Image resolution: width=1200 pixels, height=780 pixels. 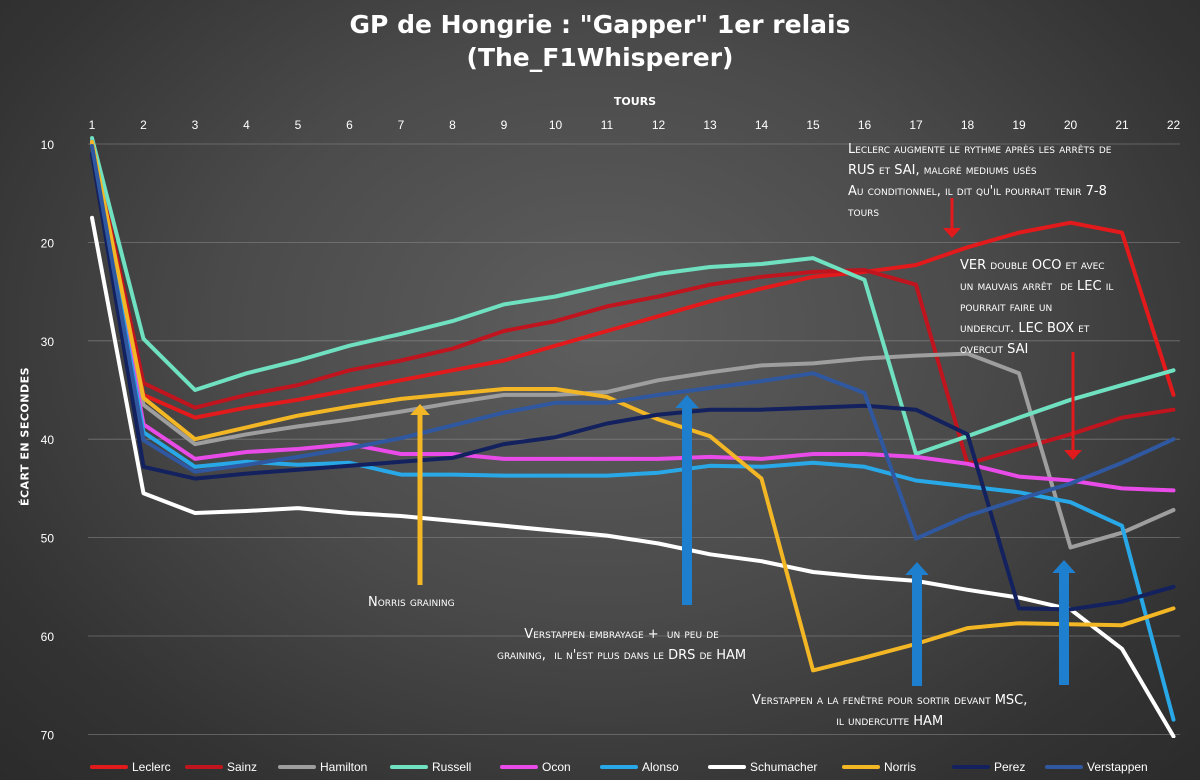 I want to click on y-tick-label: 20, so click(x=48, y=243).